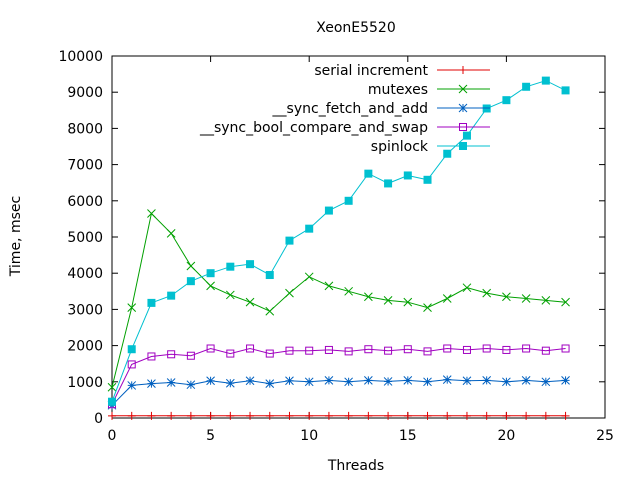 The width and height of the screenshot is (640, 480). I want to click on y-tick-label: 7000, so click(85, 166).